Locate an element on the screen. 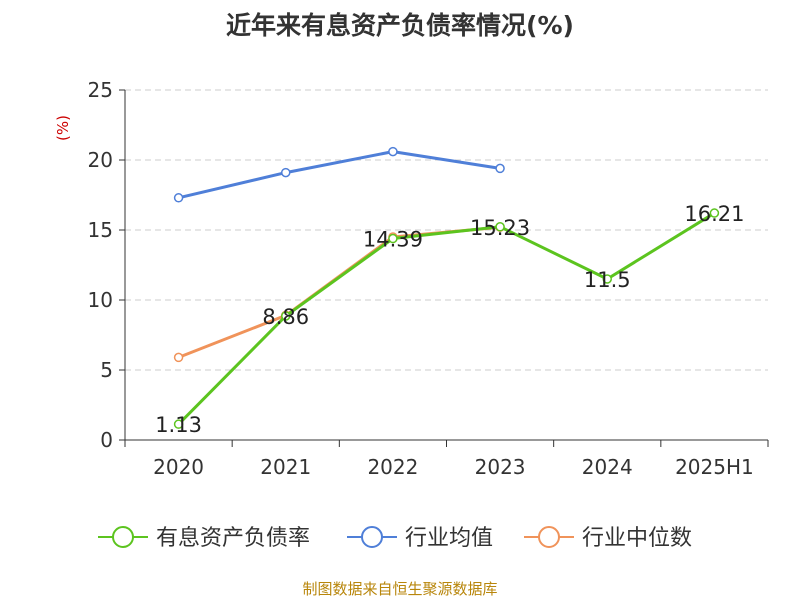 The height and width of the screenshot is (600, 800). x-tick-label: 2023 is located at coordinates (500, 467).